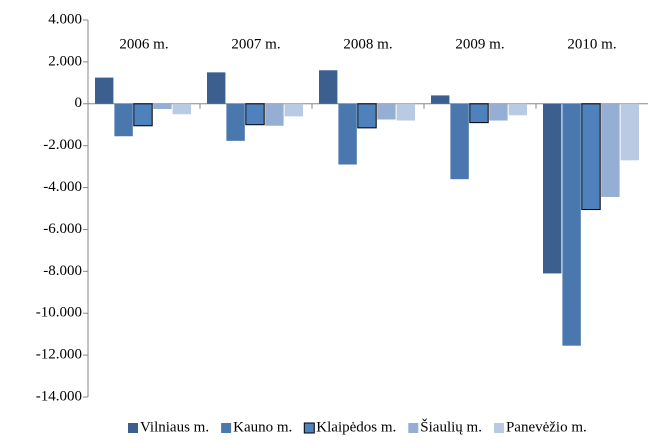 This screenshot has height=444, width=649. Describe the element at coordinates (59, 355) in the screenshot. I see `y-tick-label: -12.000` at that location.